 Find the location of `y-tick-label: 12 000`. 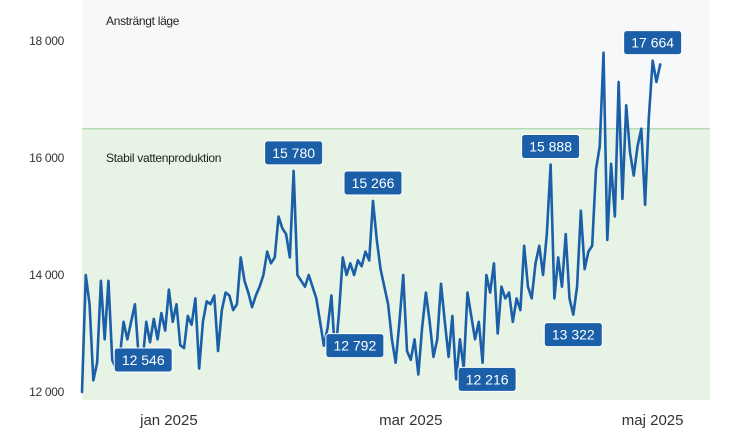

y-tick-label: 12 000 is located at coordinates (47, 392).